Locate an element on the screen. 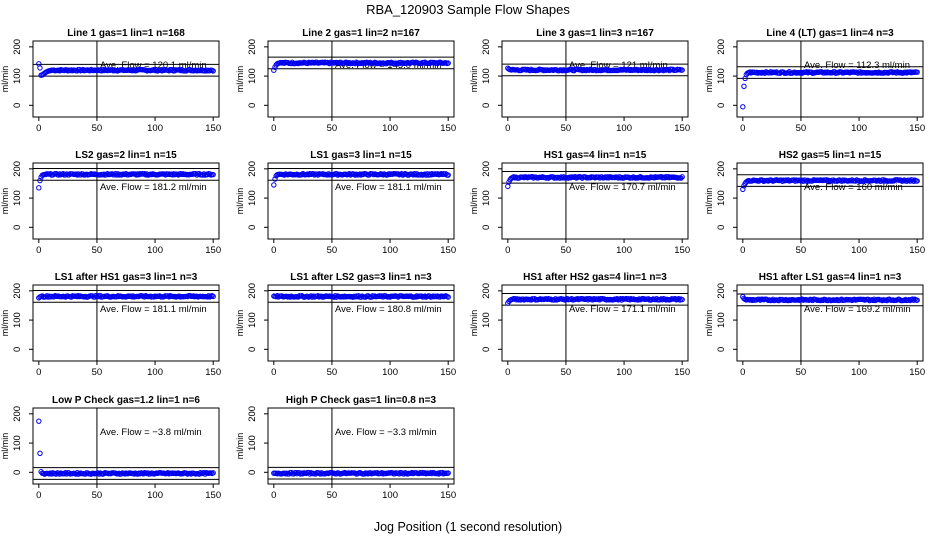  panel-title: LS1 after HS1 gas=3 lin=1 n=3 is located at coordinates (126, 277).